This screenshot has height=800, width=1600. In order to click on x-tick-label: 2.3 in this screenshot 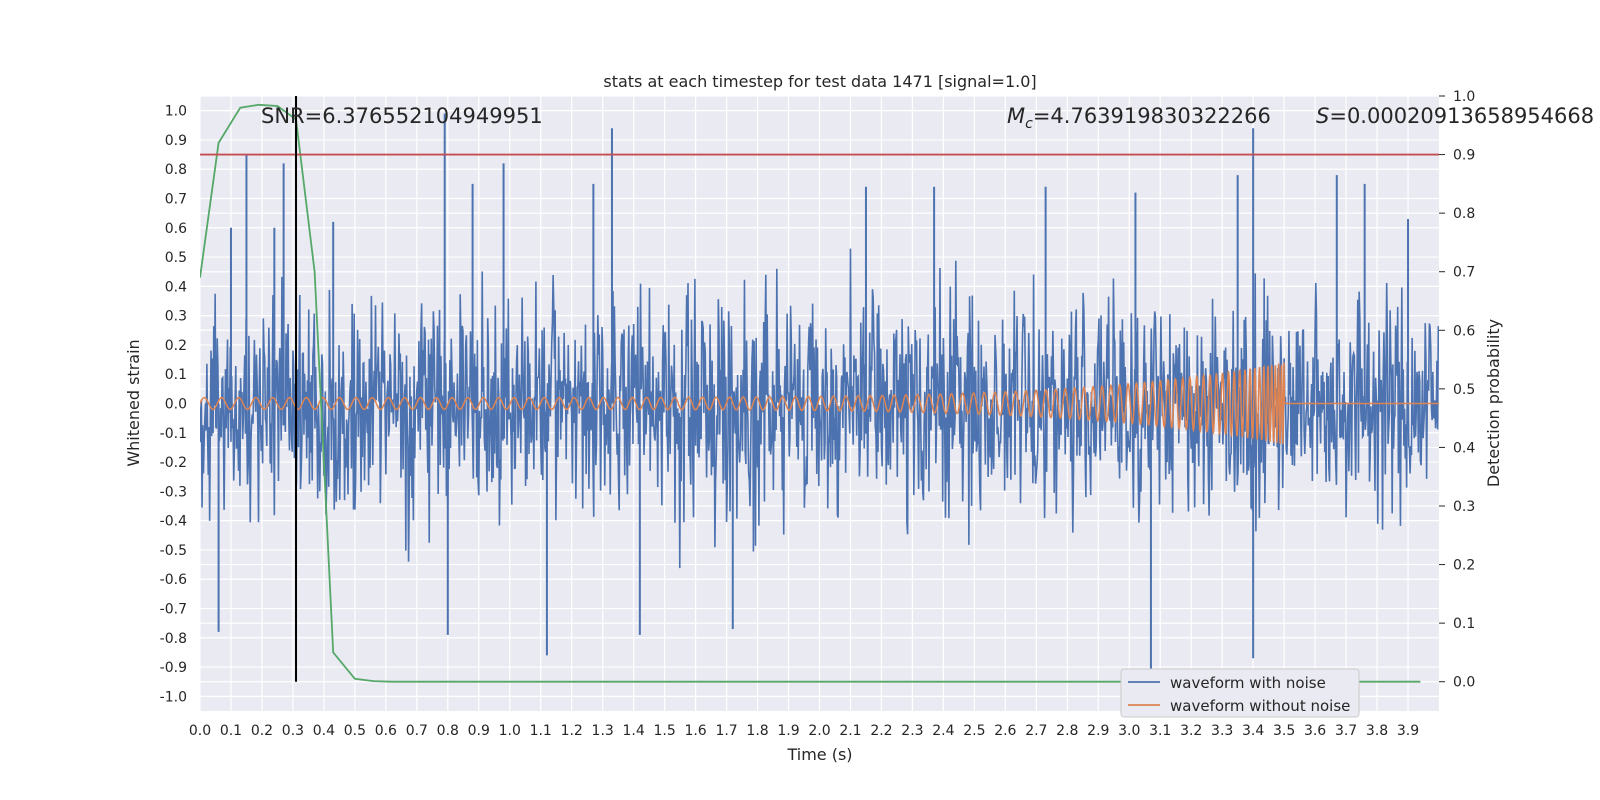, I will do `click(912, 731)`.